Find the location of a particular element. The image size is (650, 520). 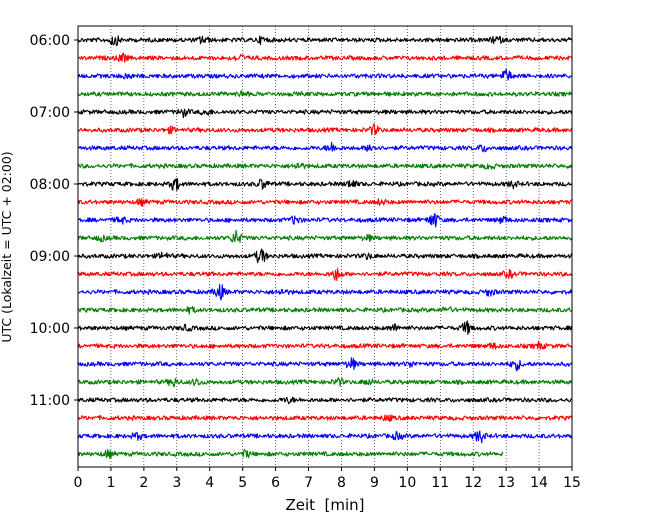

x-tick-label: 6 is located at coordinates (275, 483).